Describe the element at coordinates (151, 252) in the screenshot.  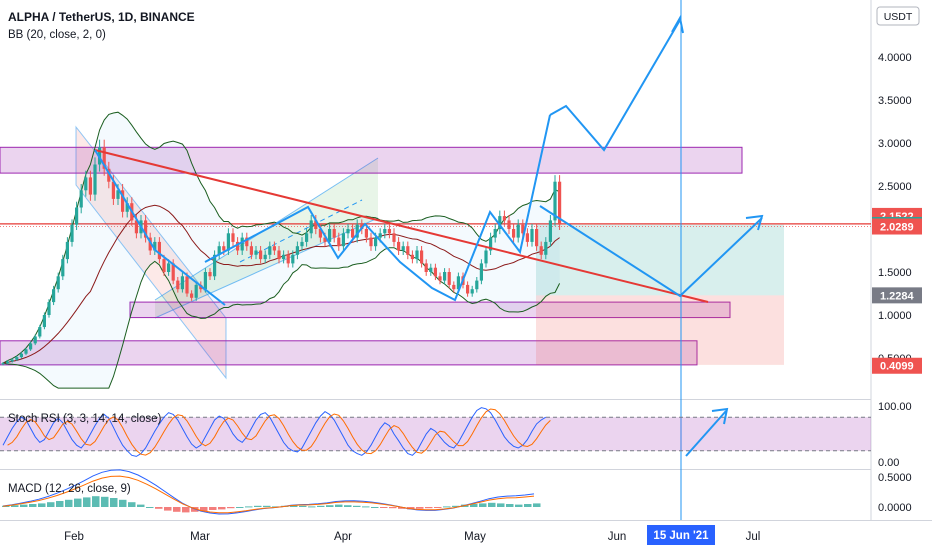
I see `falling-channel-outline` at that location.